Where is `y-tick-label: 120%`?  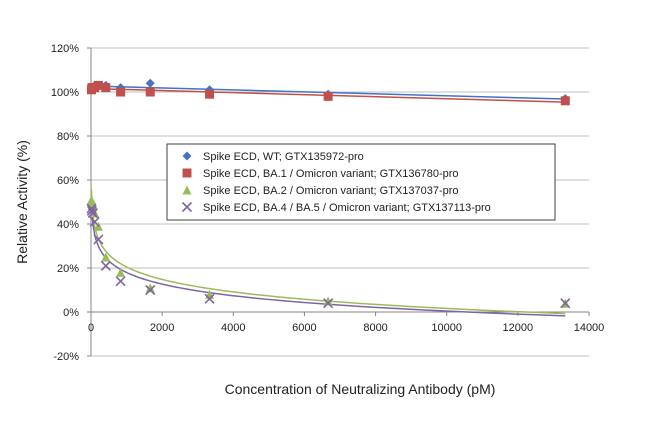
y-tick-label: 120% is located at coordinates (65, 49).